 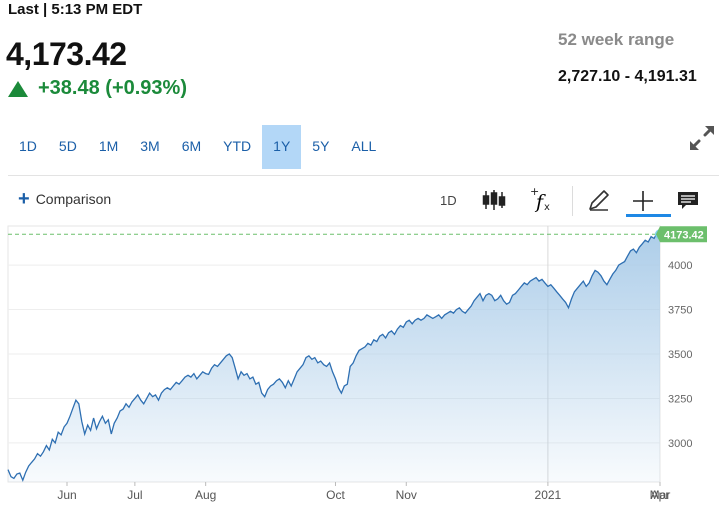 I want to click on function-icon: + f x, so click(x=542, y=202).